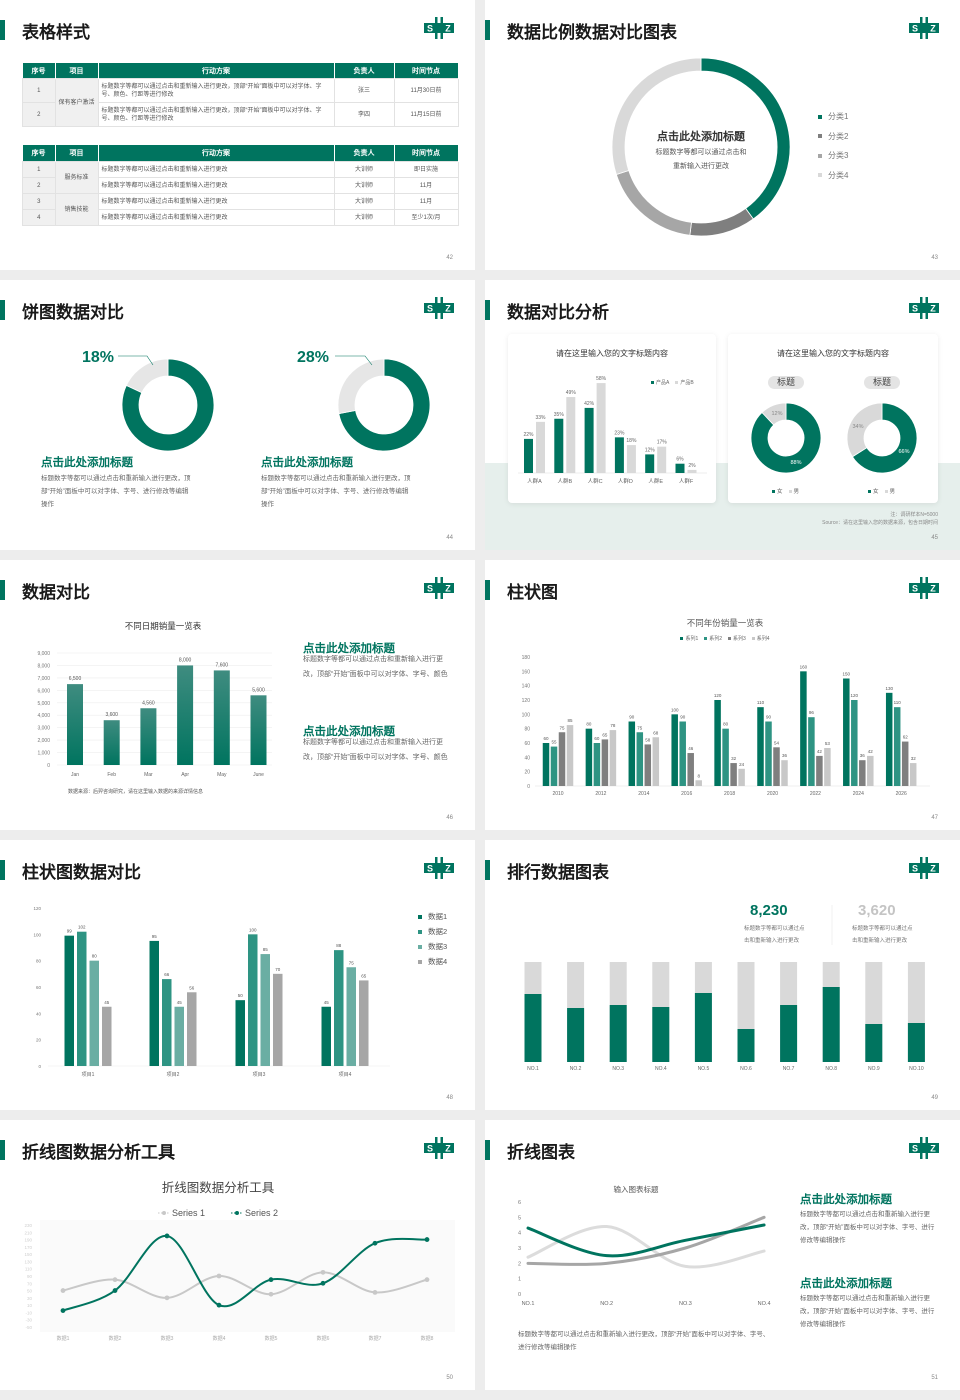 The image size is (960, 1400). Describe the element at coordinates (838, 116) in the screenshot. I see `legend-label: 分类1` at that location.